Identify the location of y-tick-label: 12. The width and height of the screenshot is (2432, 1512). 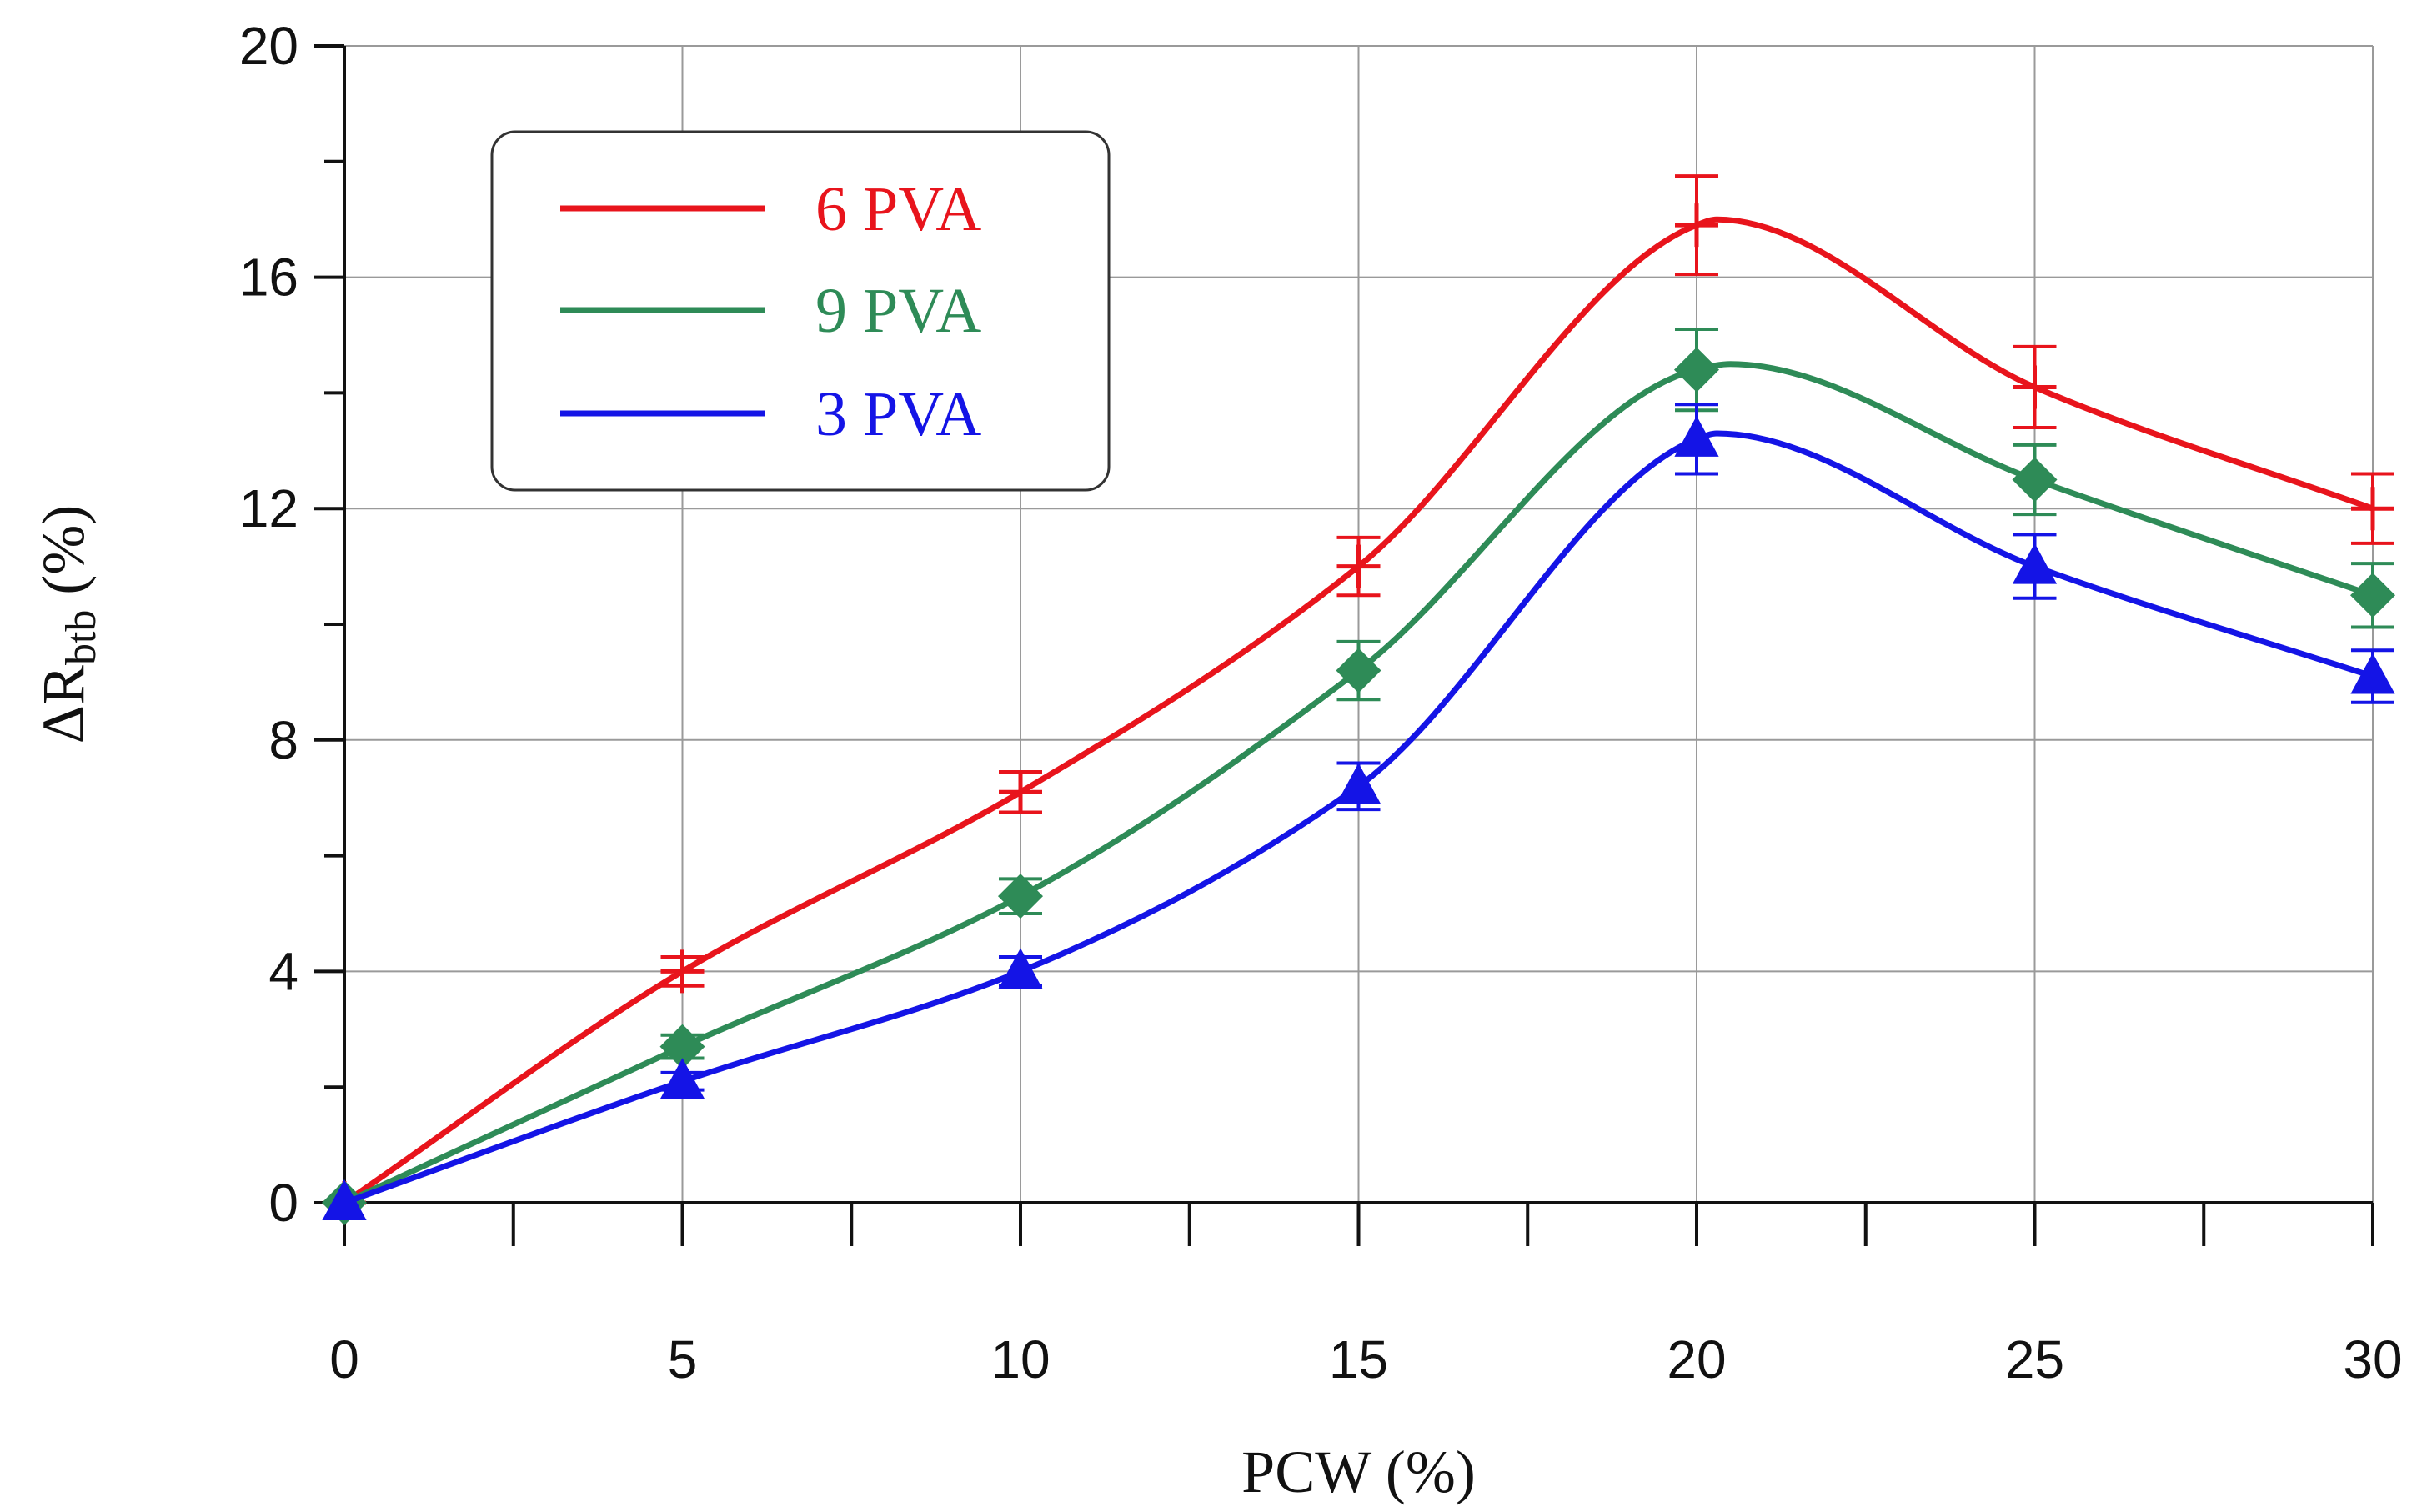
(268, 508).